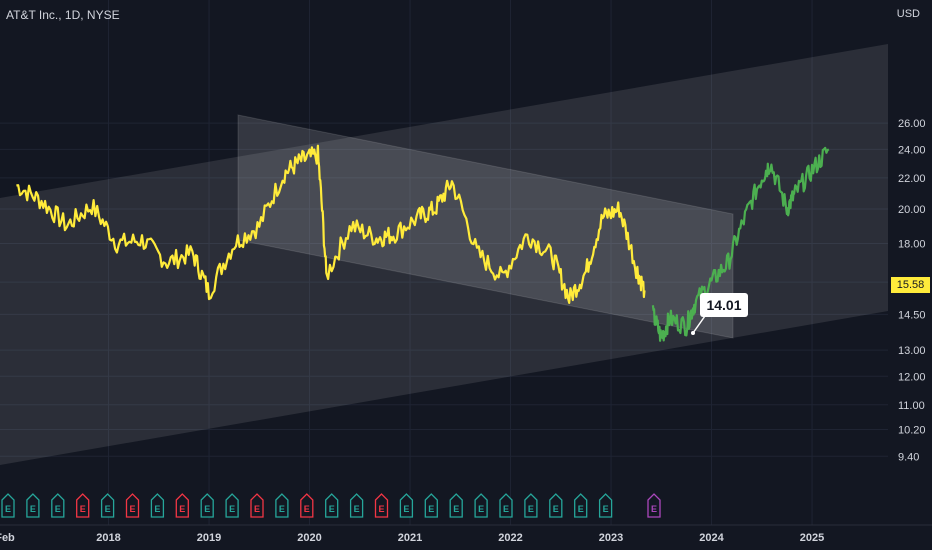 This screenshot has width=932, height=550. I want to click on x-tick-label: 2019, so click(209, 538).